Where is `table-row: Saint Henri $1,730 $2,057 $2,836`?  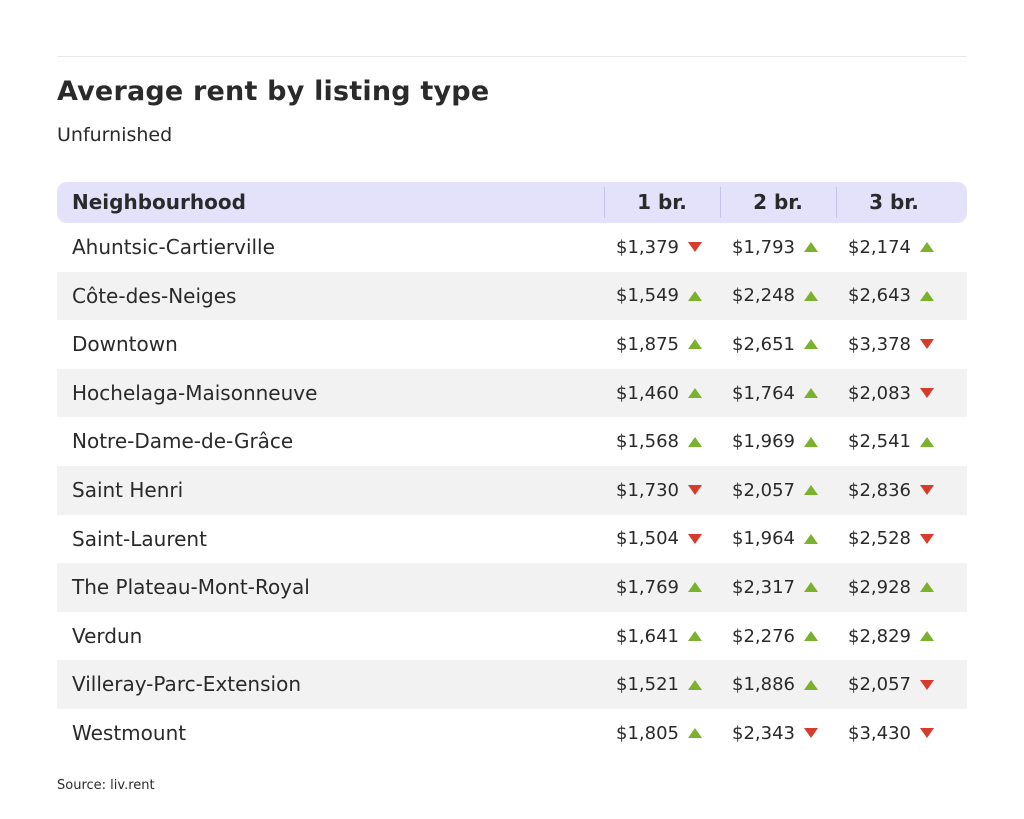
table-row: Saint Henri $1,730 $2,057 $2,836 is located at coordinates (512, 490).